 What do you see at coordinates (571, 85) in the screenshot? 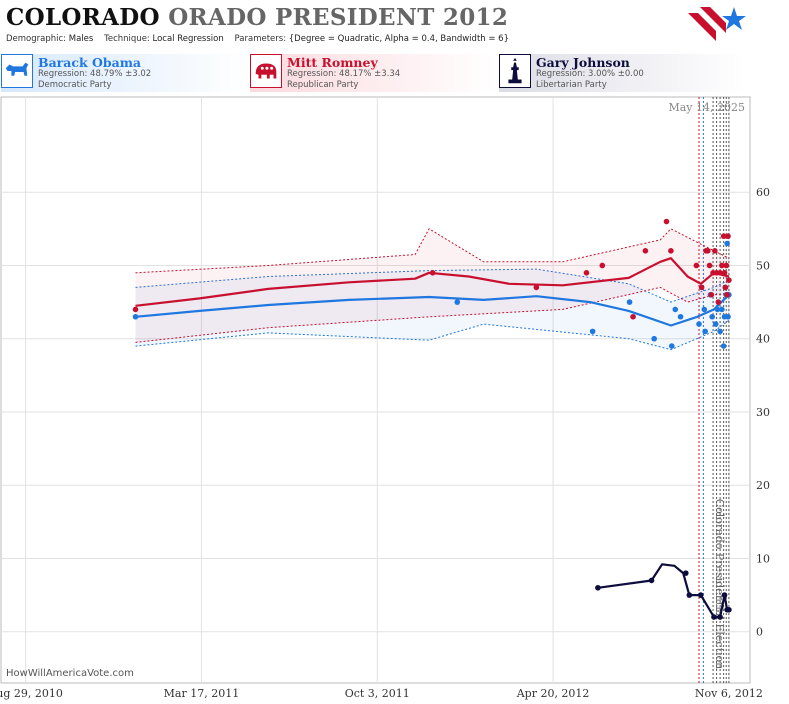
I see `candidate-party-johnson: Libertarian Party` at bounding box center [571, 85].